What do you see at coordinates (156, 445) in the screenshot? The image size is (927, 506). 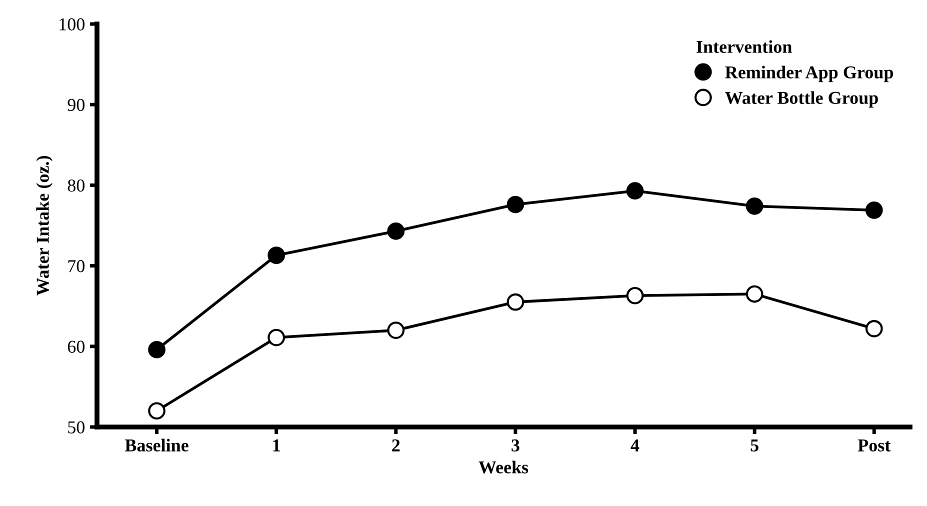 I see `x-tick-label: Baseline` at bounding box center [156, 445].